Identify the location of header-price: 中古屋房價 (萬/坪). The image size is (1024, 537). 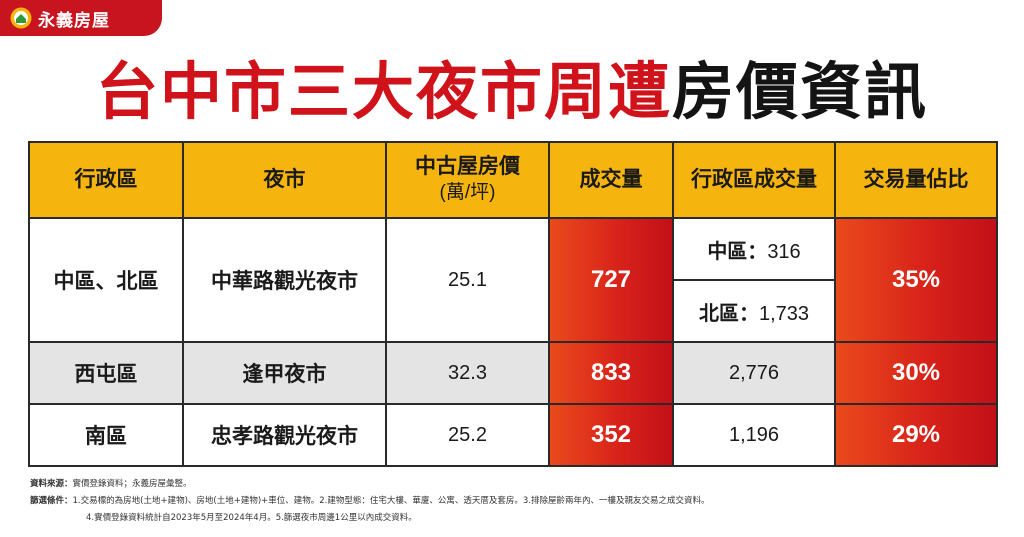
(467, 180).